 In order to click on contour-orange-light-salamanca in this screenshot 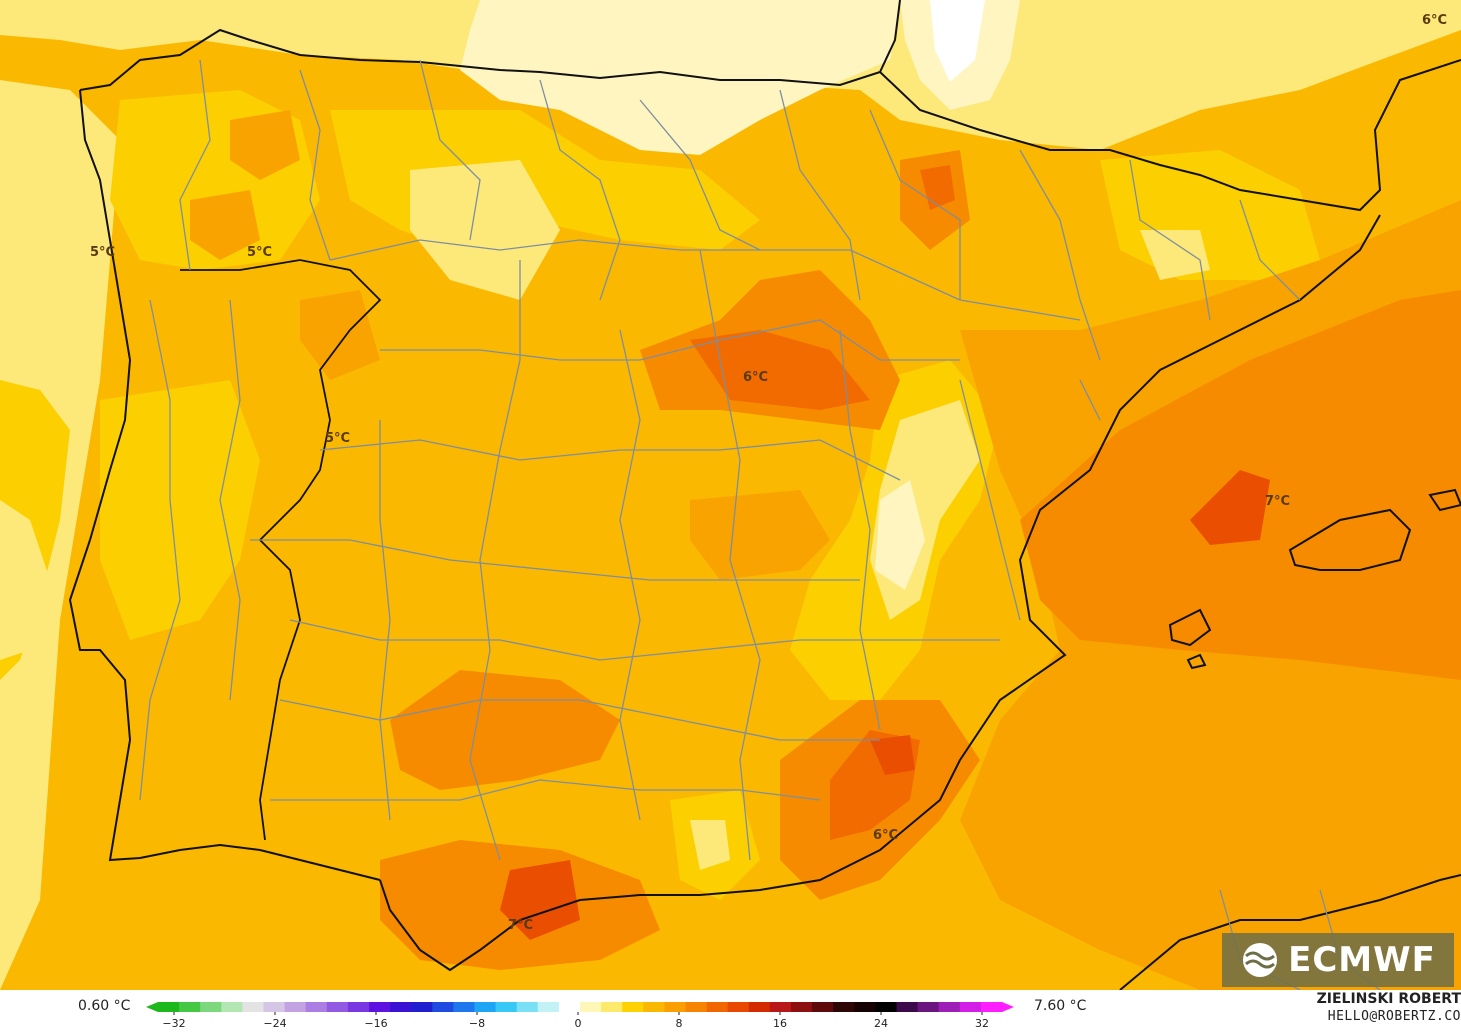, I will do `click(340, 335)`.